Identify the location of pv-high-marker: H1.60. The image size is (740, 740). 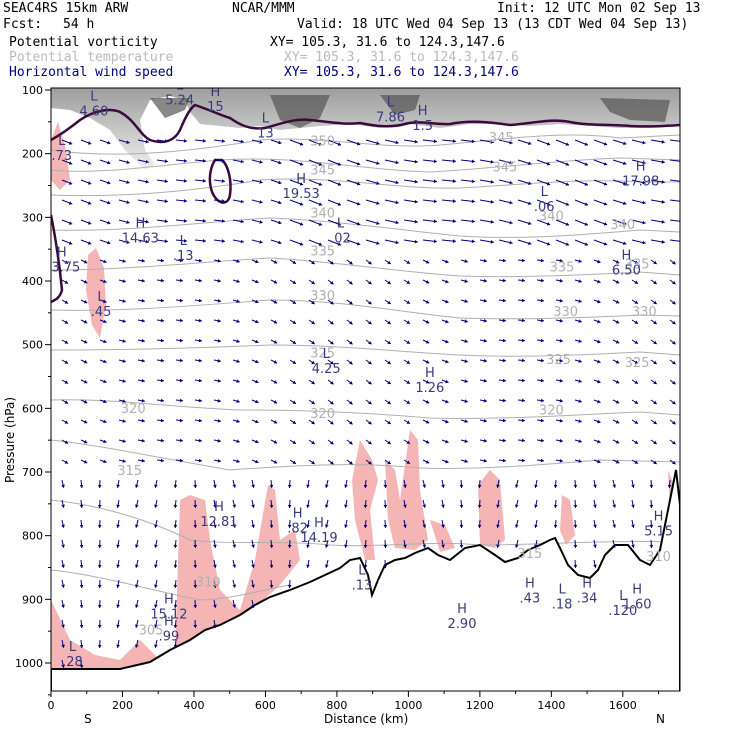
(637, 598).